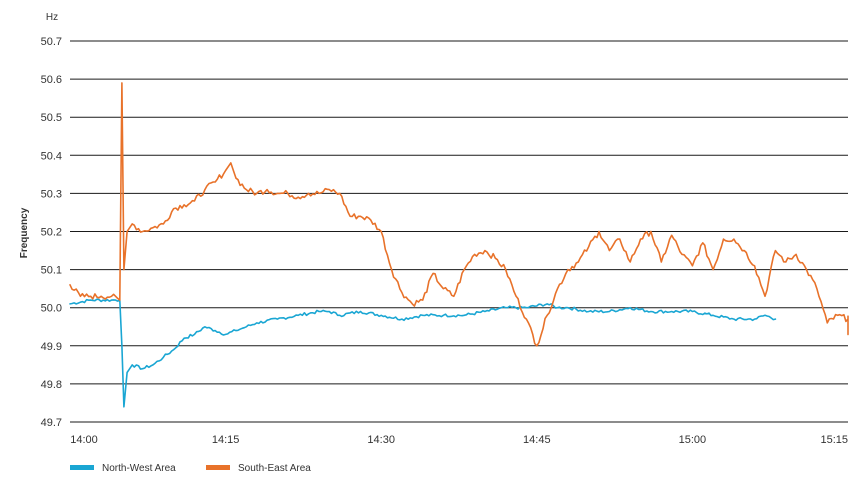  What do you see at coordinates (51, 385) in the screenshot?
I see `y-tick-label: 49.8` at bounding box center [51, 385].